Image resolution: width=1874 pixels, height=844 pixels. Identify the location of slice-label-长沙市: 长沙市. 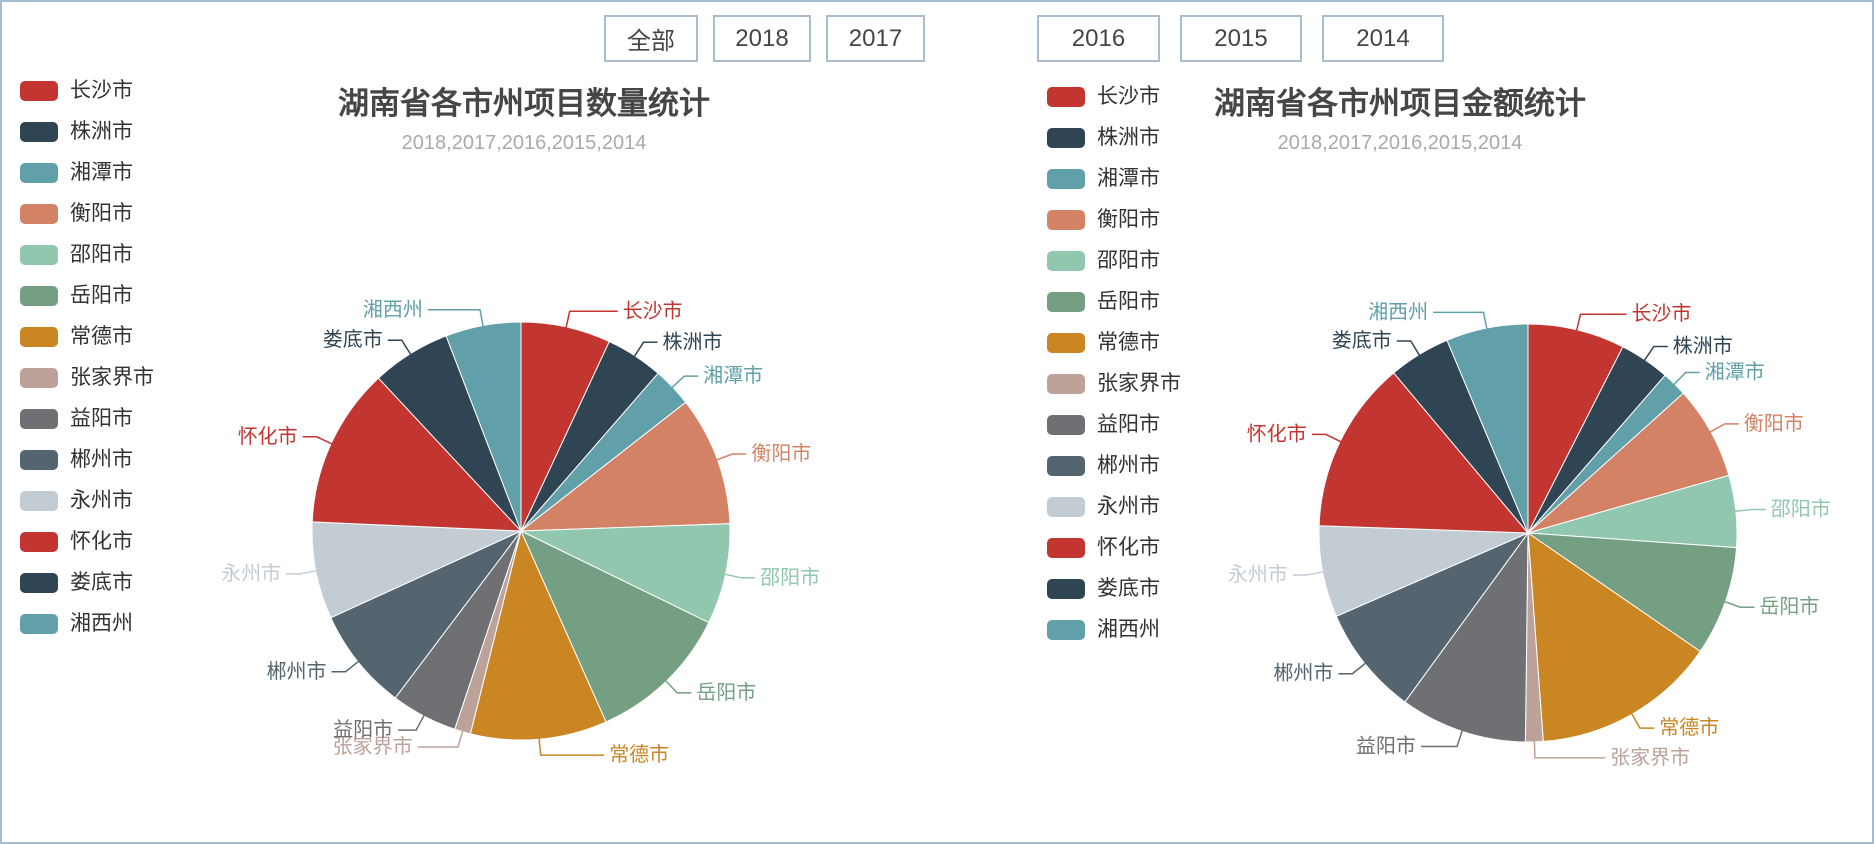
(1662, 313).